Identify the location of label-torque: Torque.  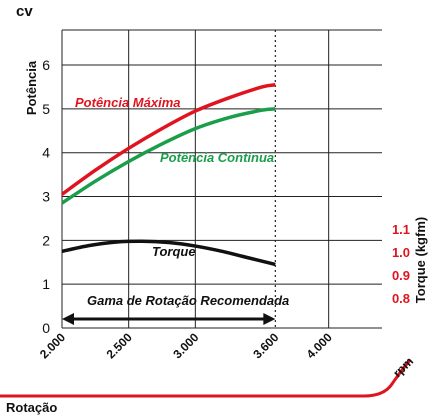
(174, 251).